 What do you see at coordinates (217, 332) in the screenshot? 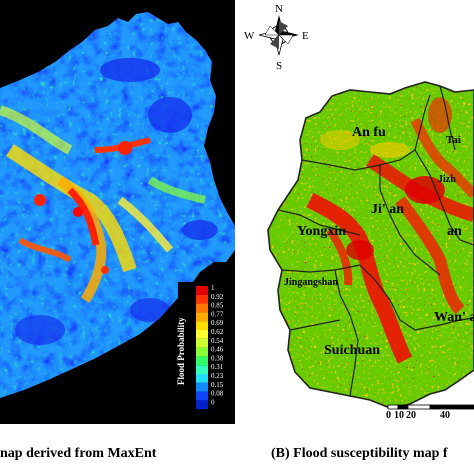
I see `legend-value-label: 0.62` at bounding box center [217, 332].